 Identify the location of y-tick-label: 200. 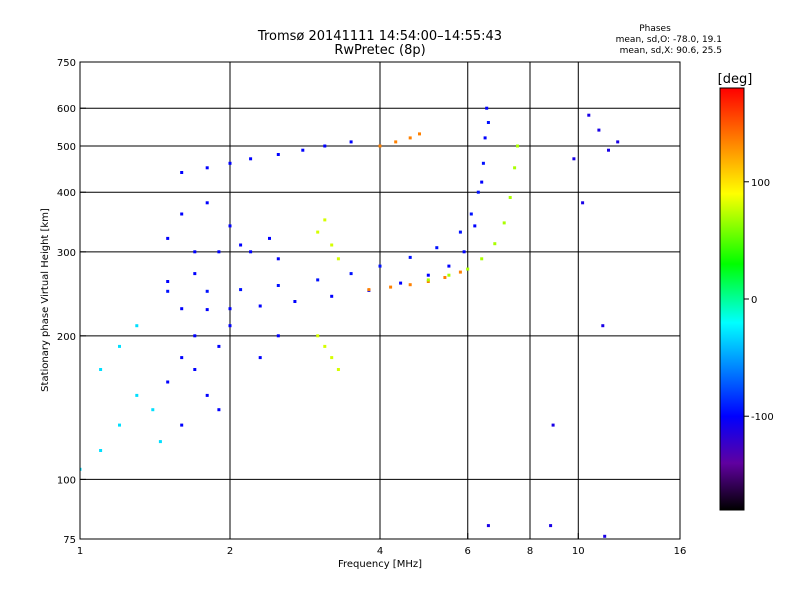
(66, 337).